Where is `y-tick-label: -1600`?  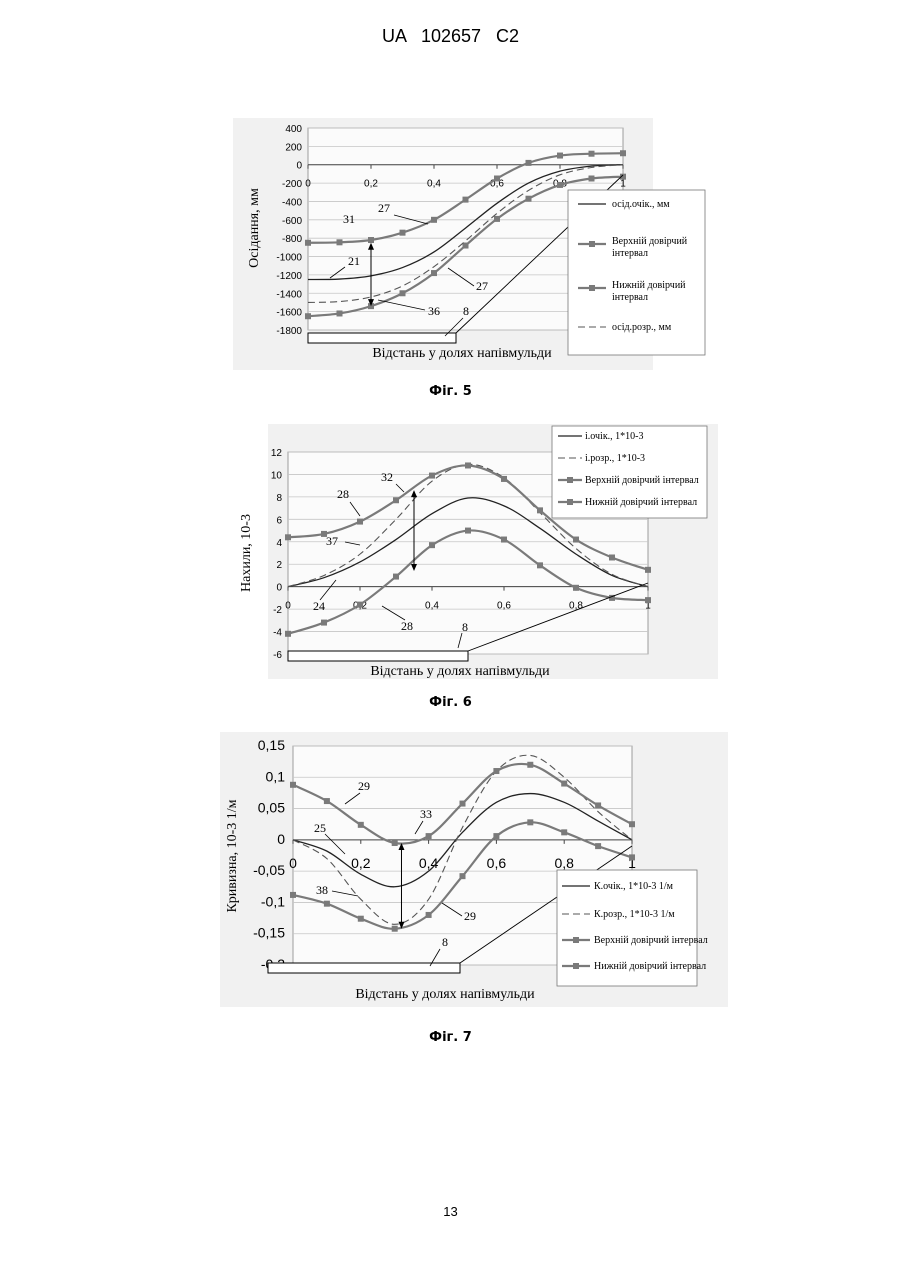
y-tick-label: -1600 is located at coordinates (289, 313).